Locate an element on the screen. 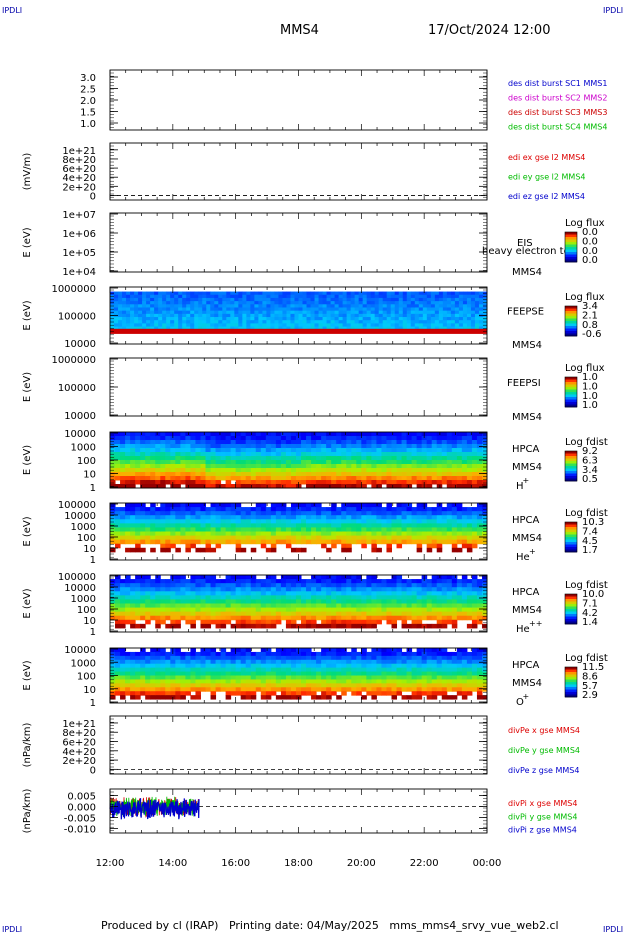 This screenshot has height=934, width=630. y-tick-label: 1.0 is located at coordinates (88, 124).